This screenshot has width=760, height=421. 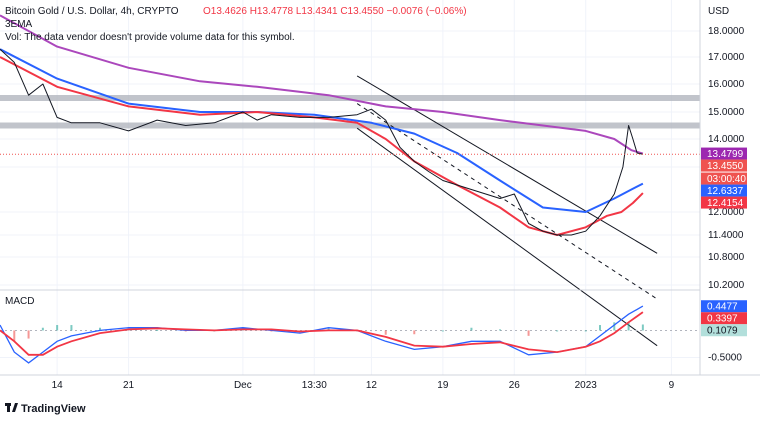 I want to click on time-tick-label: 26, so click(x=515, y=385).